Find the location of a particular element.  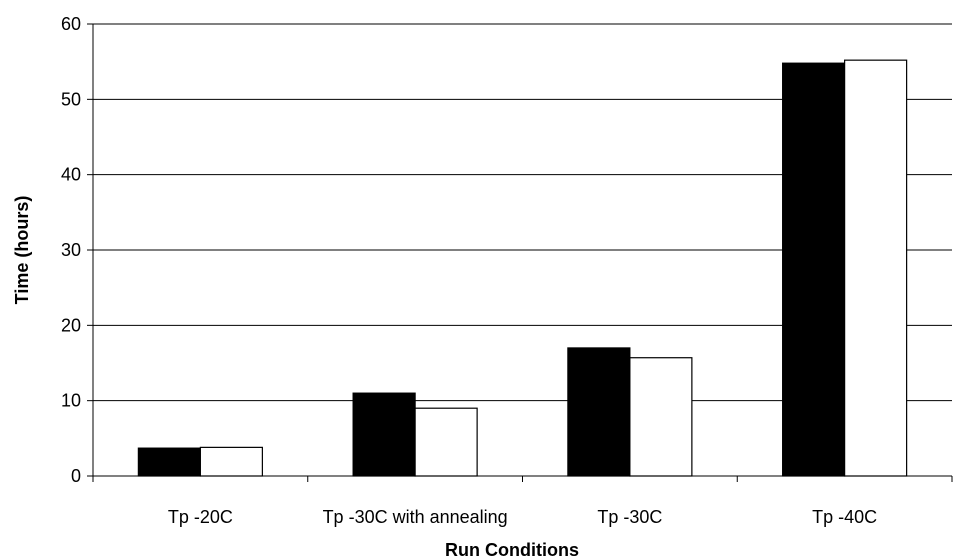

y-tick-label: 30 is located at coordinates (71, 250).